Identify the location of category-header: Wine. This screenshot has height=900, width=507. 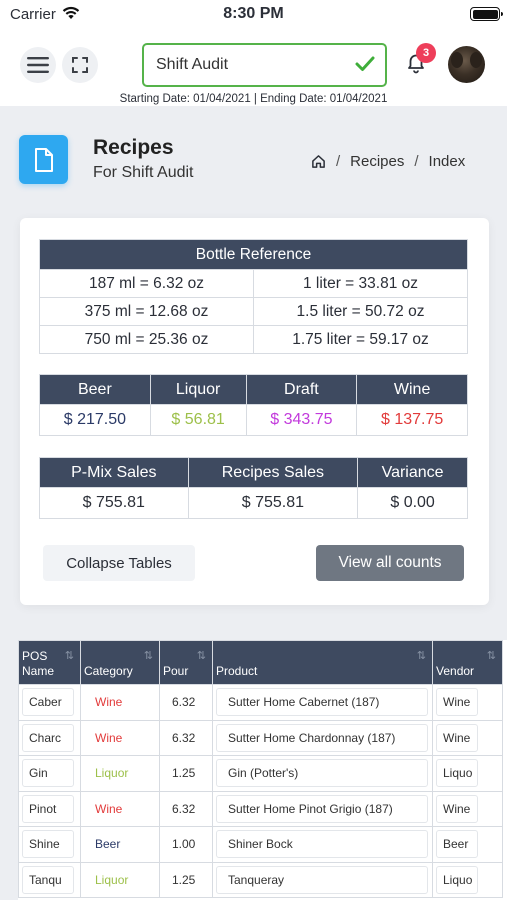
(412, 389).